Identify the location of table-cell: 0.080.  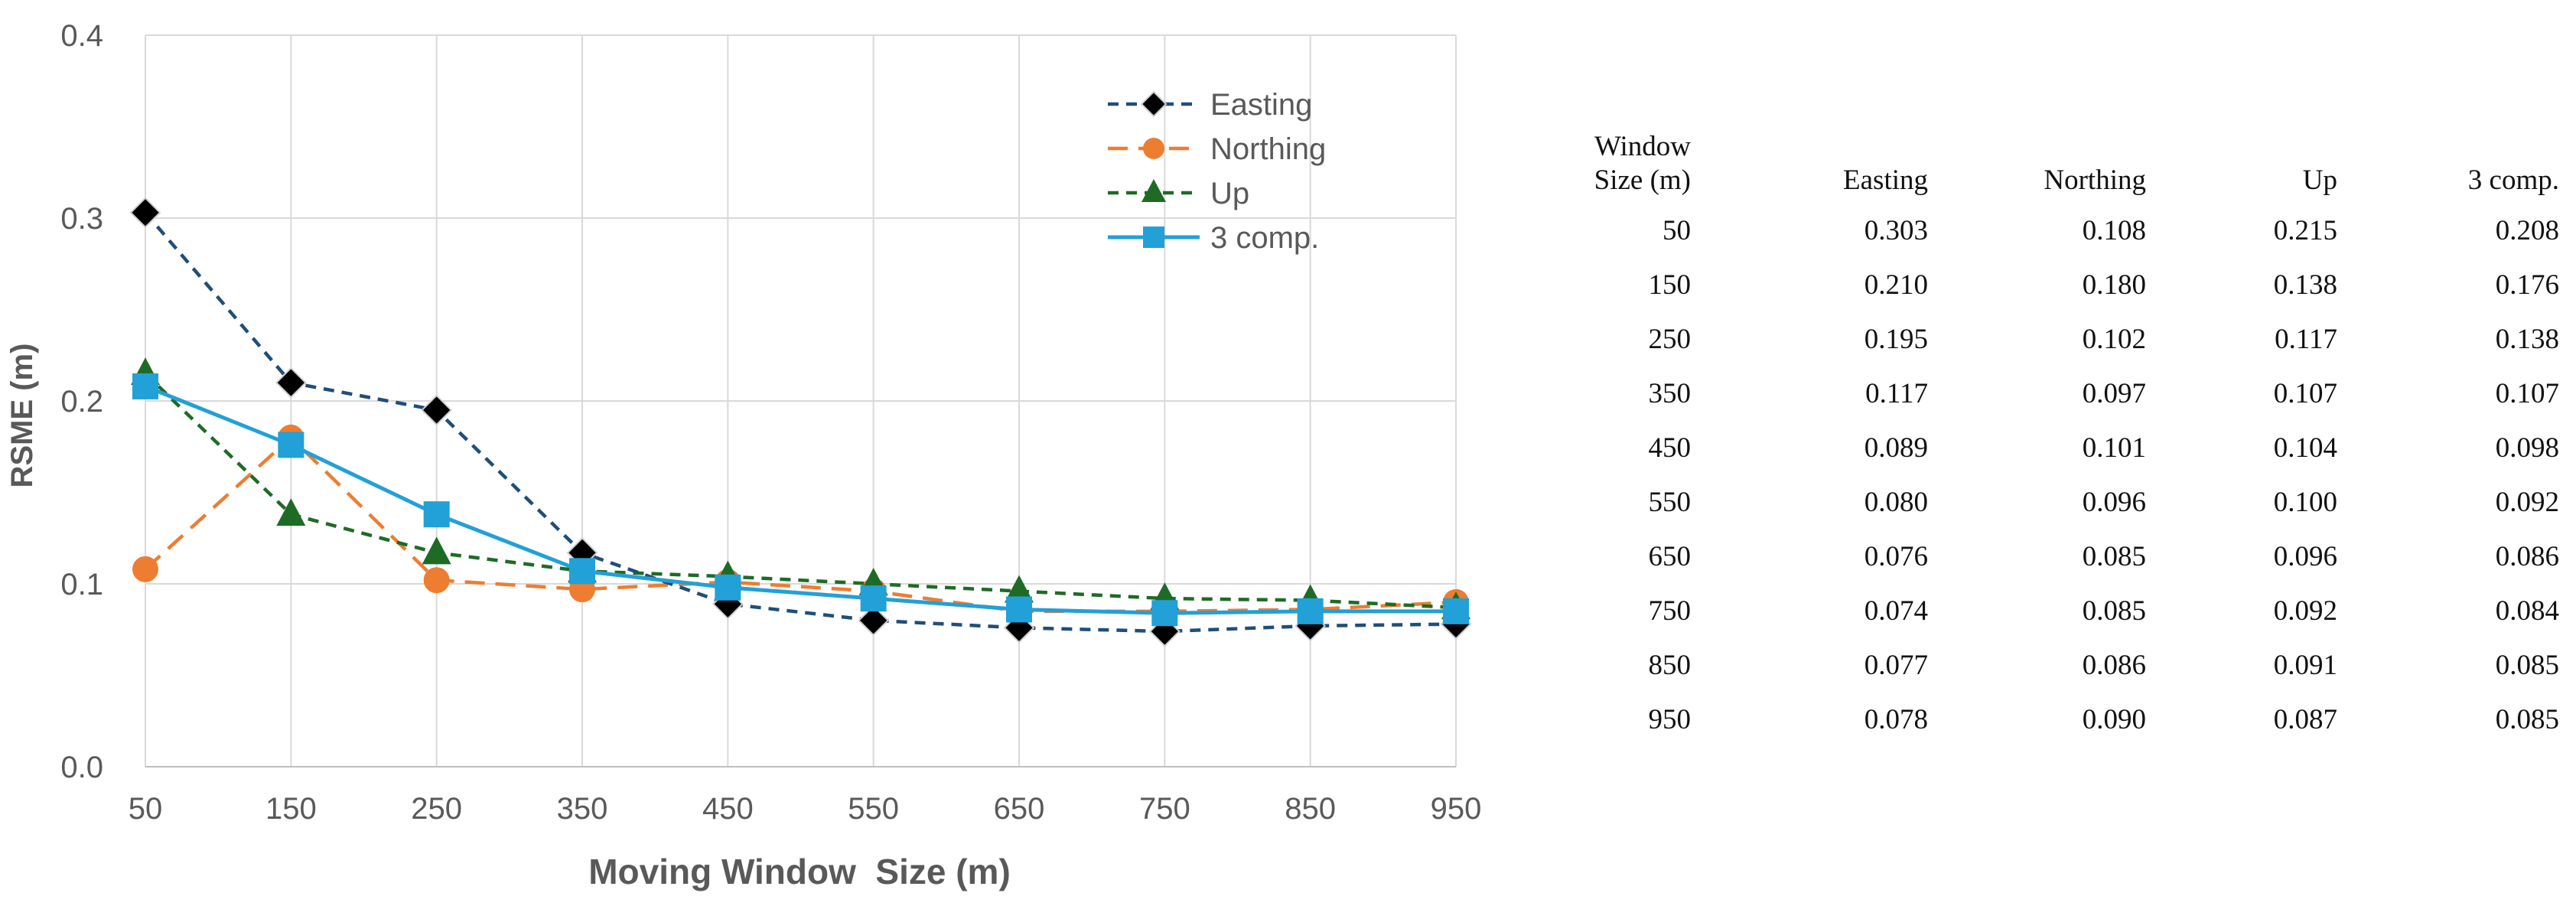
(1896, 502).